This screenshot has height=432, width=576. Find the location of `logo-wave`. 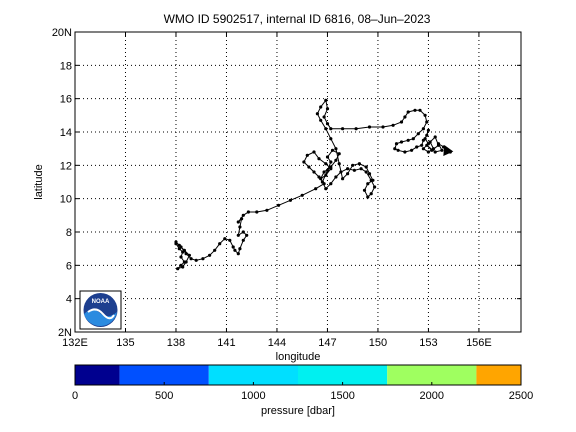

logo-wave is located at coordinates (100, 318).